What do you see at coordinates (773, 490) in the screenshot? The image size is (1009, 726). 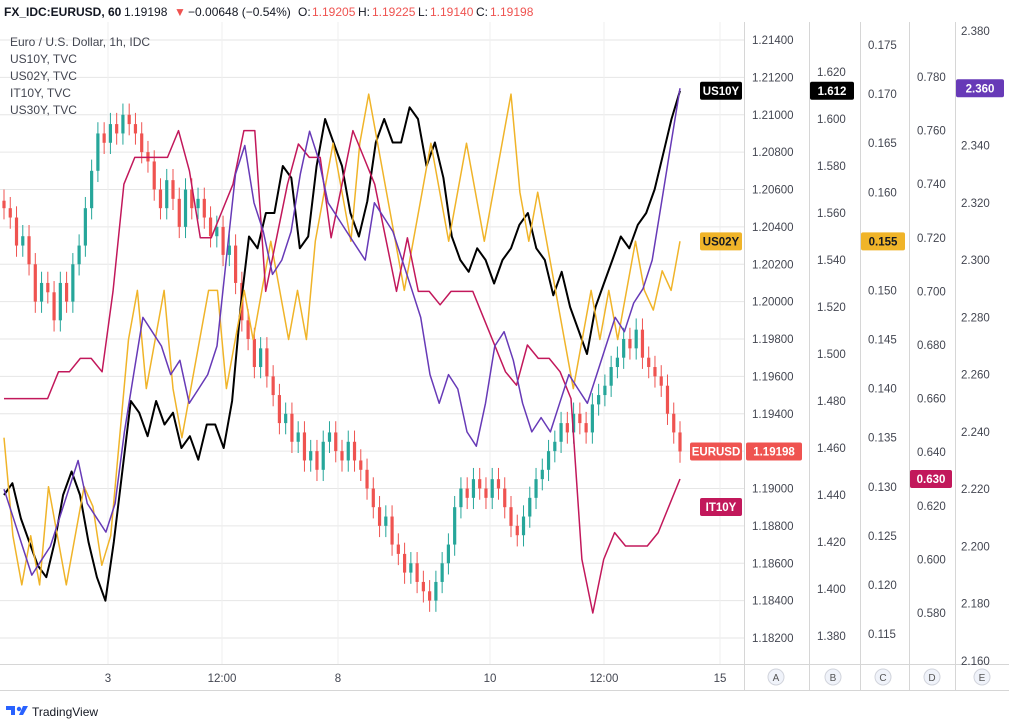 I see `y-tick-eurusd: 1.19000` at bounding box center [773, 490].